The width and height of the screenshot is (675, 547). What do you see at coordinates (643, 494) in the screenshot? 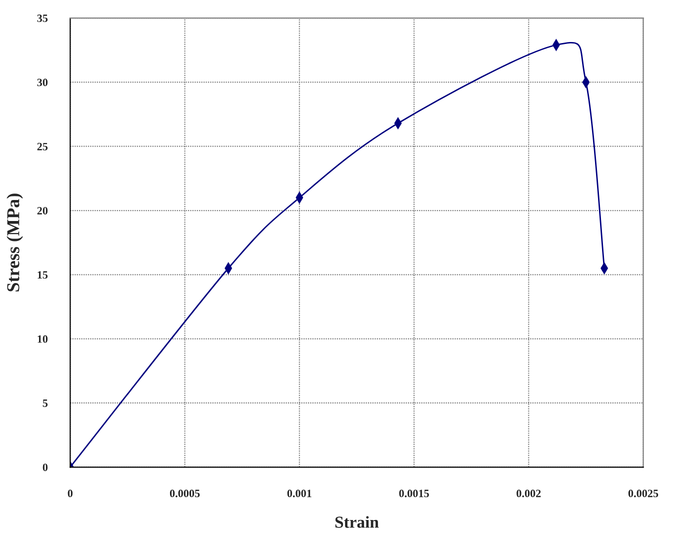
I see `x-tick-label: 0.0025` at bounding box center [643, 494].